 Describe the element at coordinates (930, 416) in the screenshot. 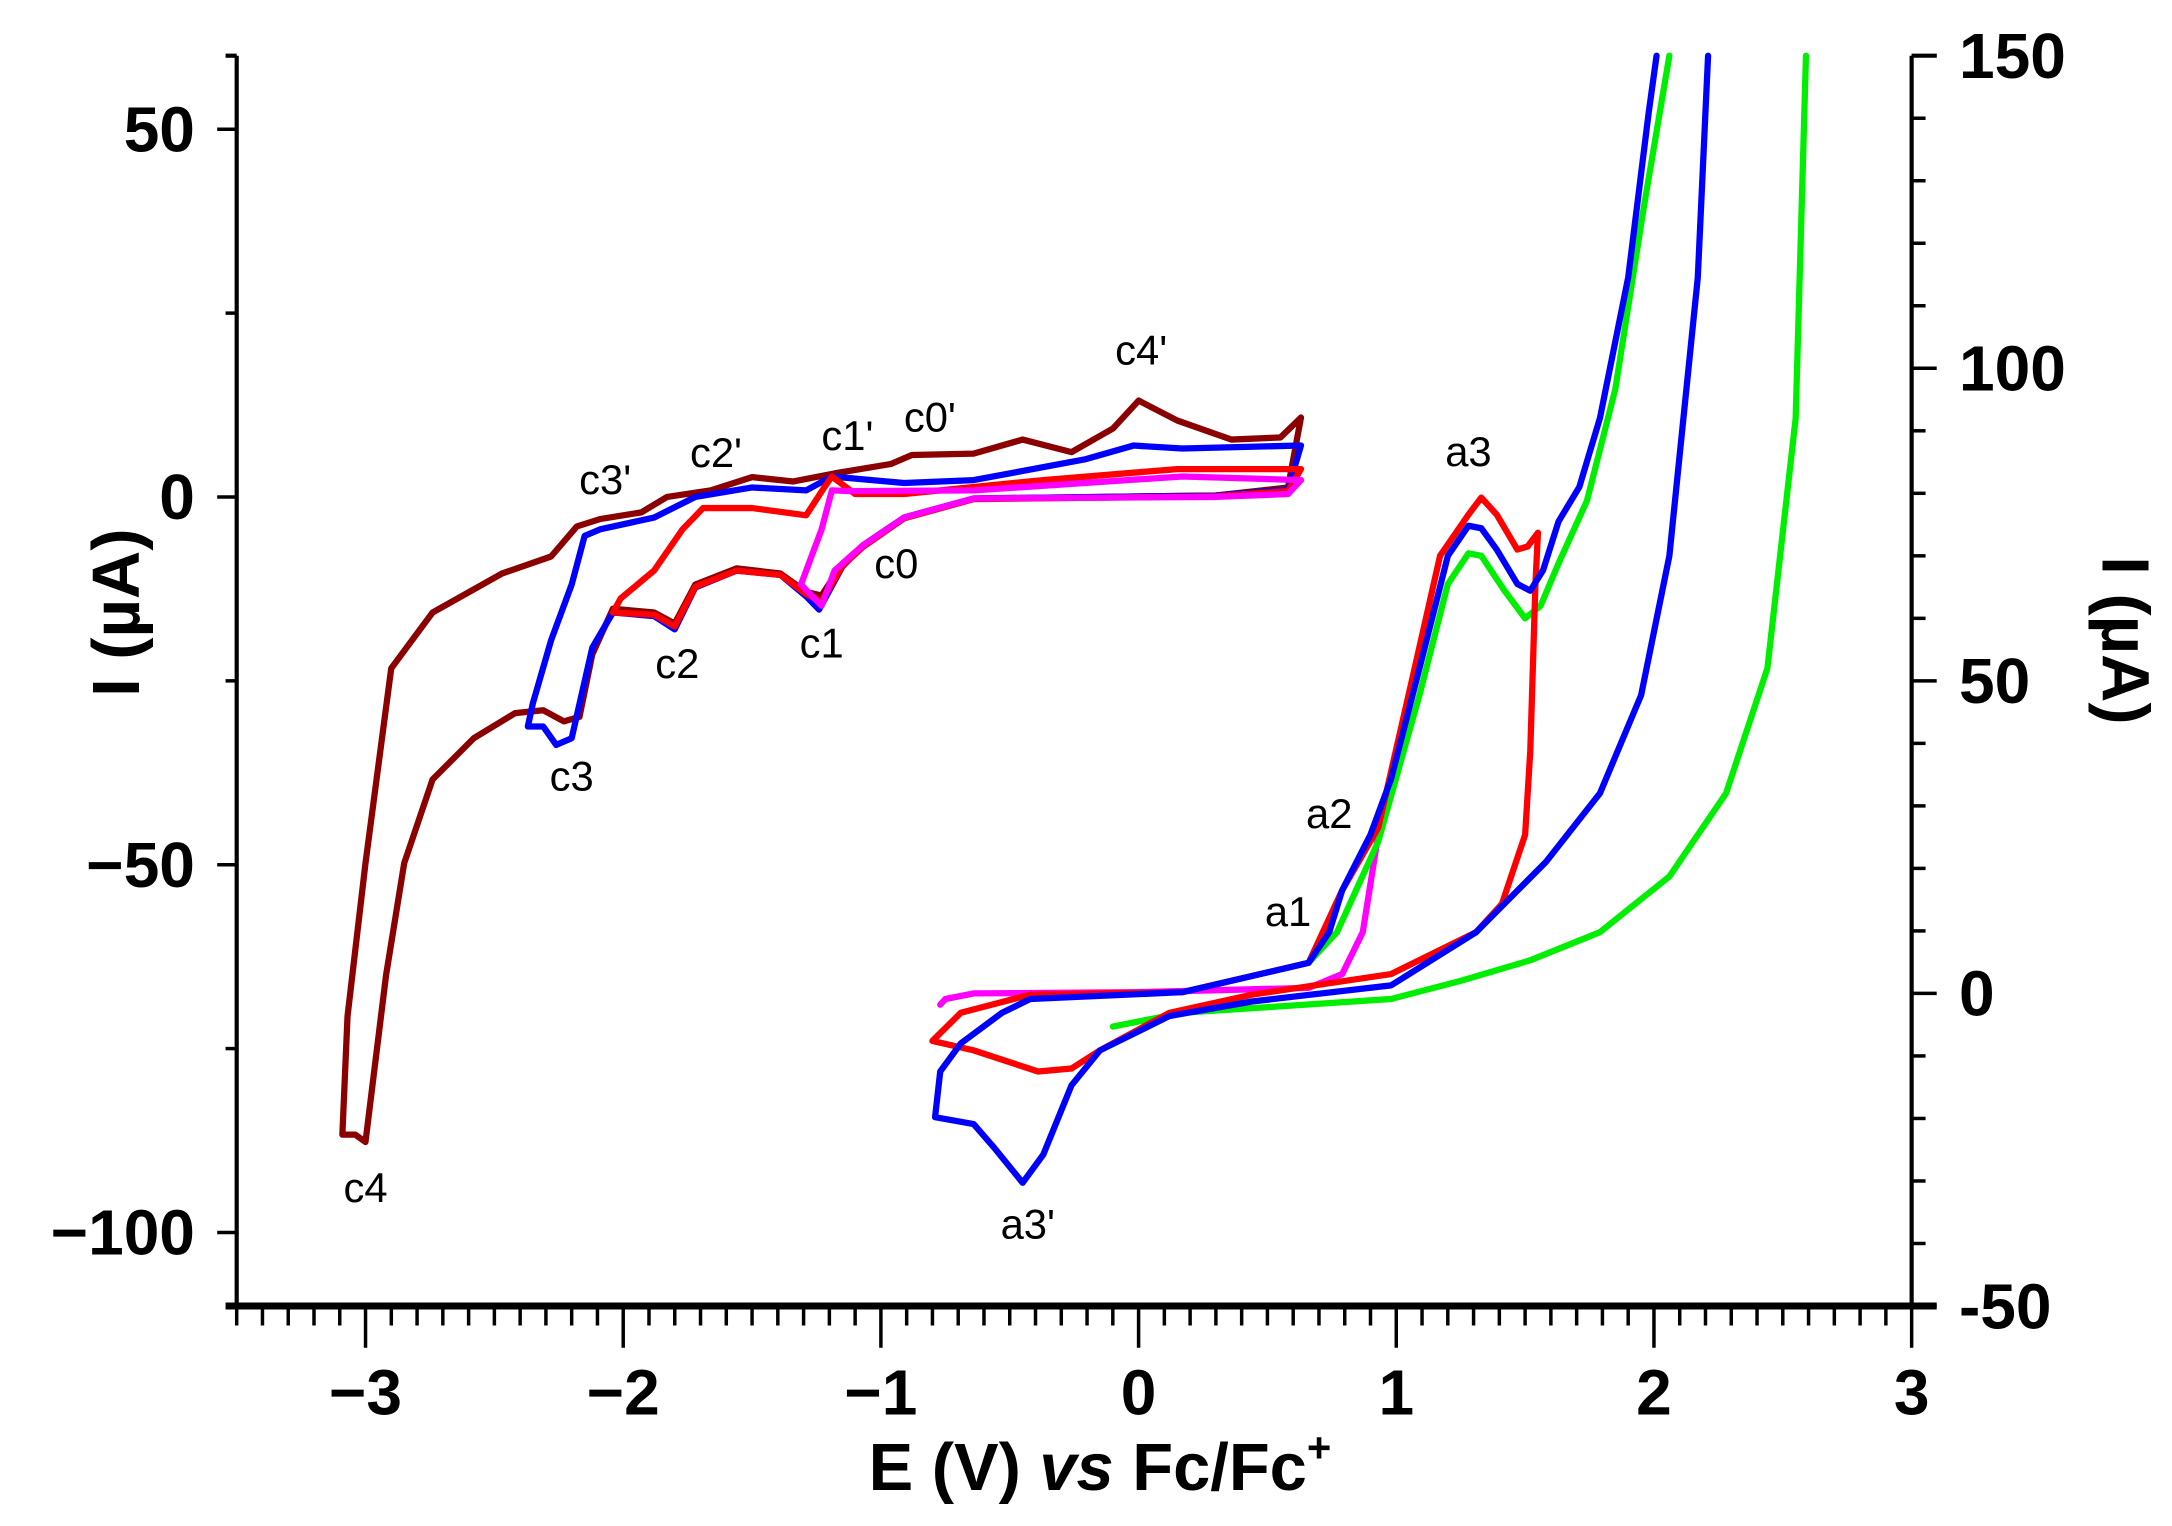

I see `peak-label-c0p: c0'` at that location.